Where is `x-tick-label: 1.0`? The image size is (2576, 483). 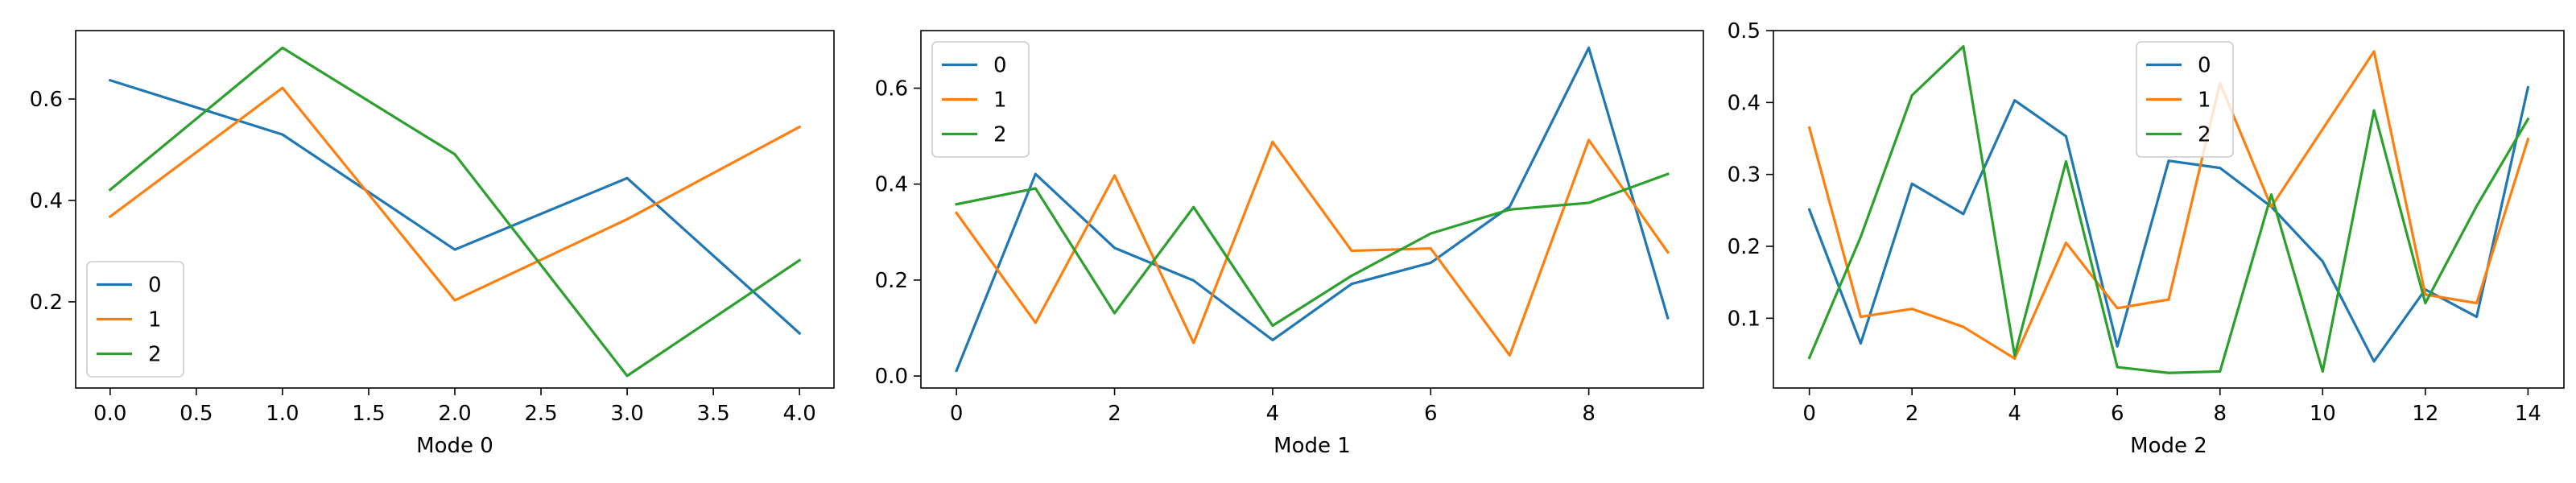
x-tick-label: 1.0 is located at coordinates (282, 414).